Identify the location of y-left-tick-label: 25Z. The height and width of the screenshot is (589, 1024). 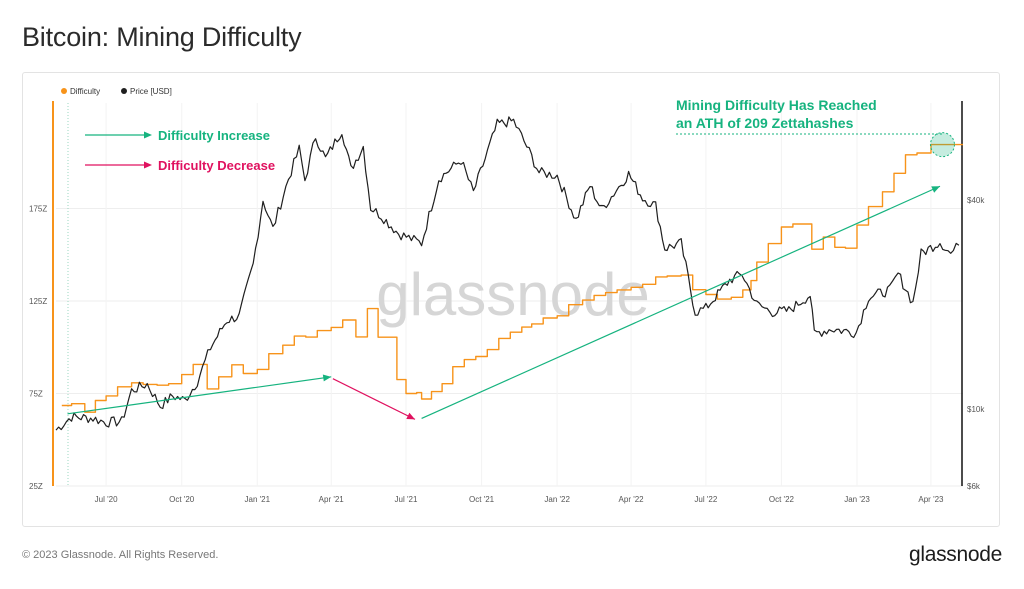
(36, 486).